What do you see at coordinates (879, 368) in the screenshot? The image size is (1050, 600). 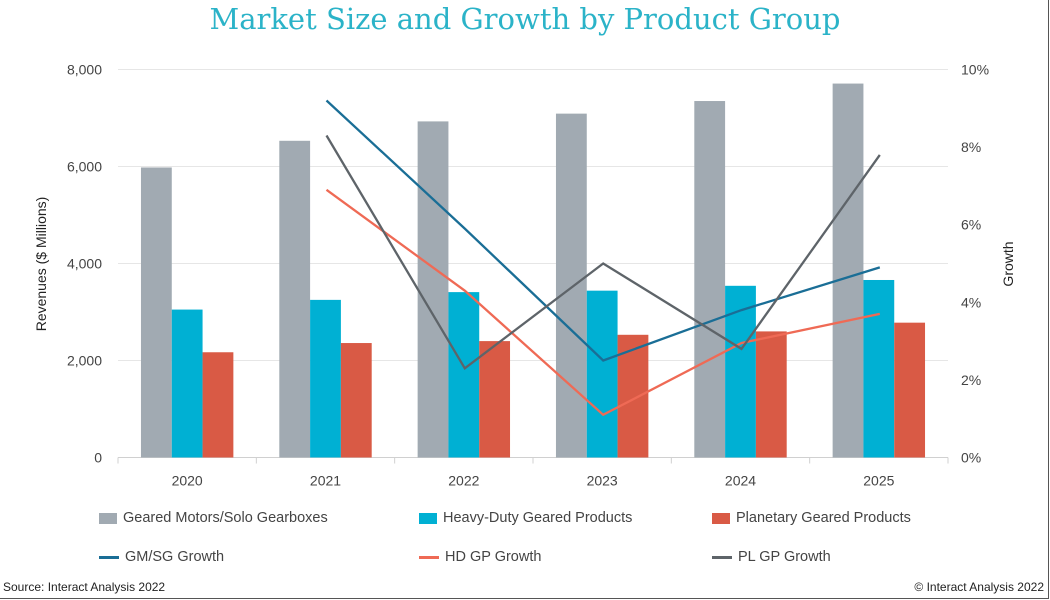 I see `bar-heavy-duty-geared-products-2025` at bounding box center [879, 368].